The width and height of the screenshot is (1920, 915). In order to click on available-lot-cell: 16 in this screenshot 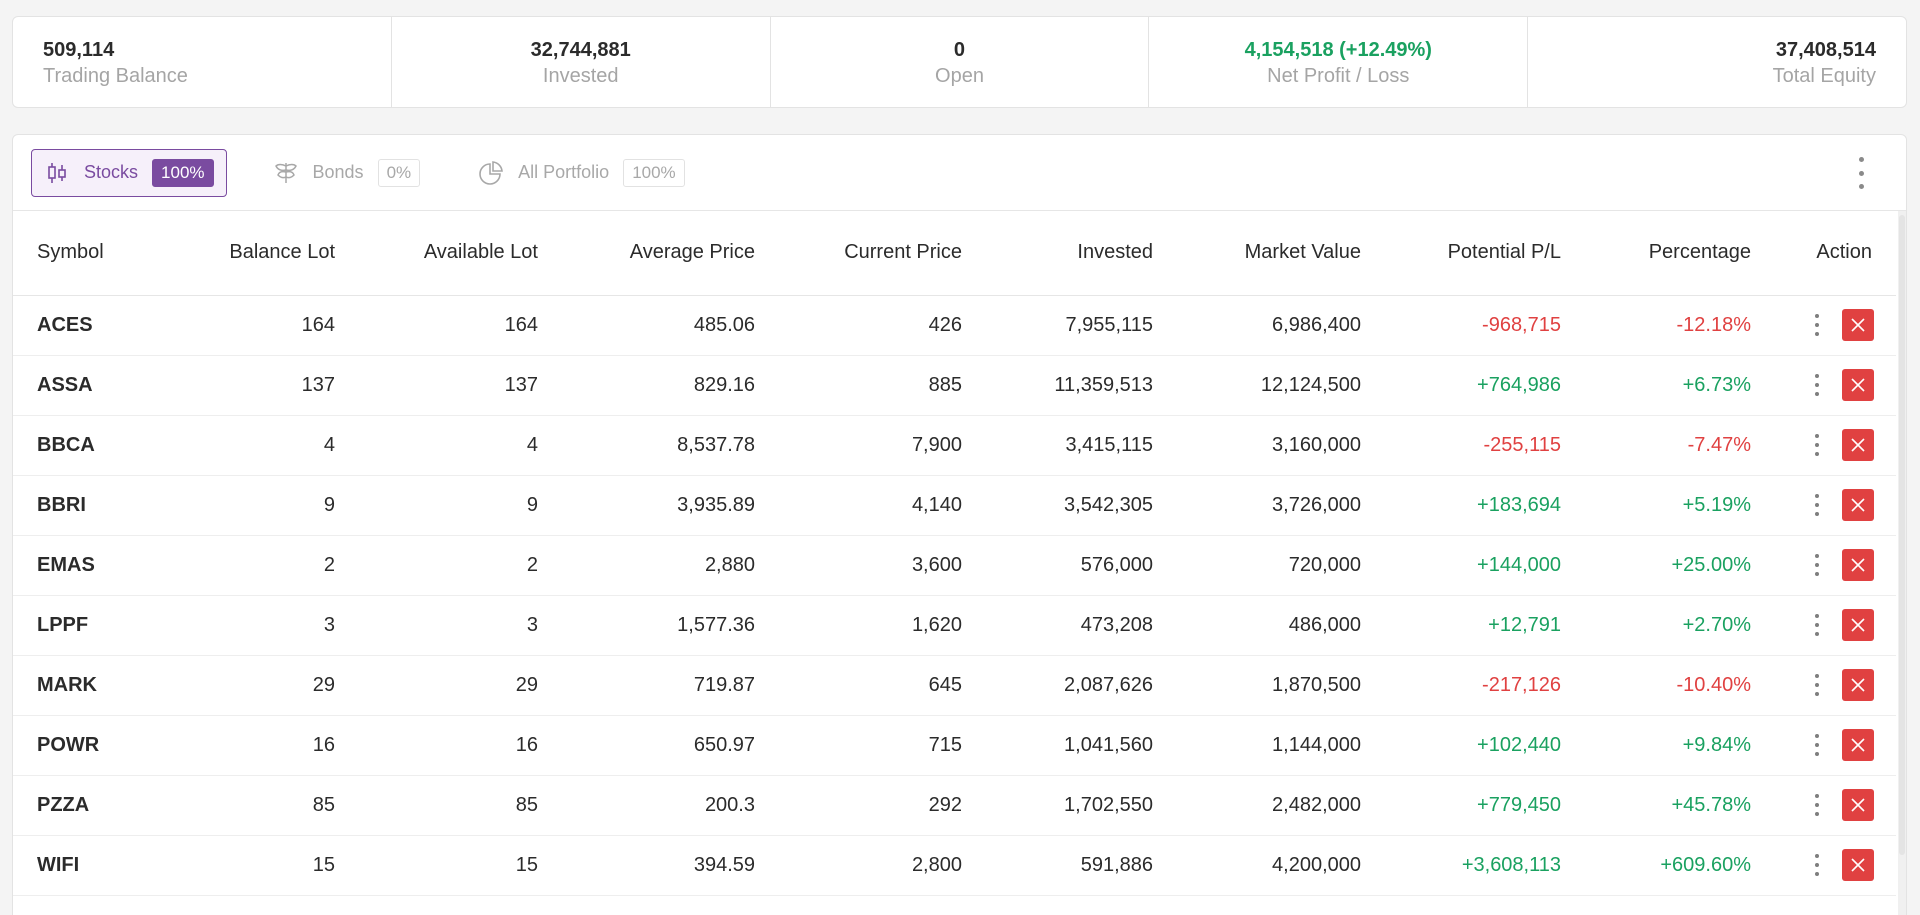, I will do `click(436, 745)`.